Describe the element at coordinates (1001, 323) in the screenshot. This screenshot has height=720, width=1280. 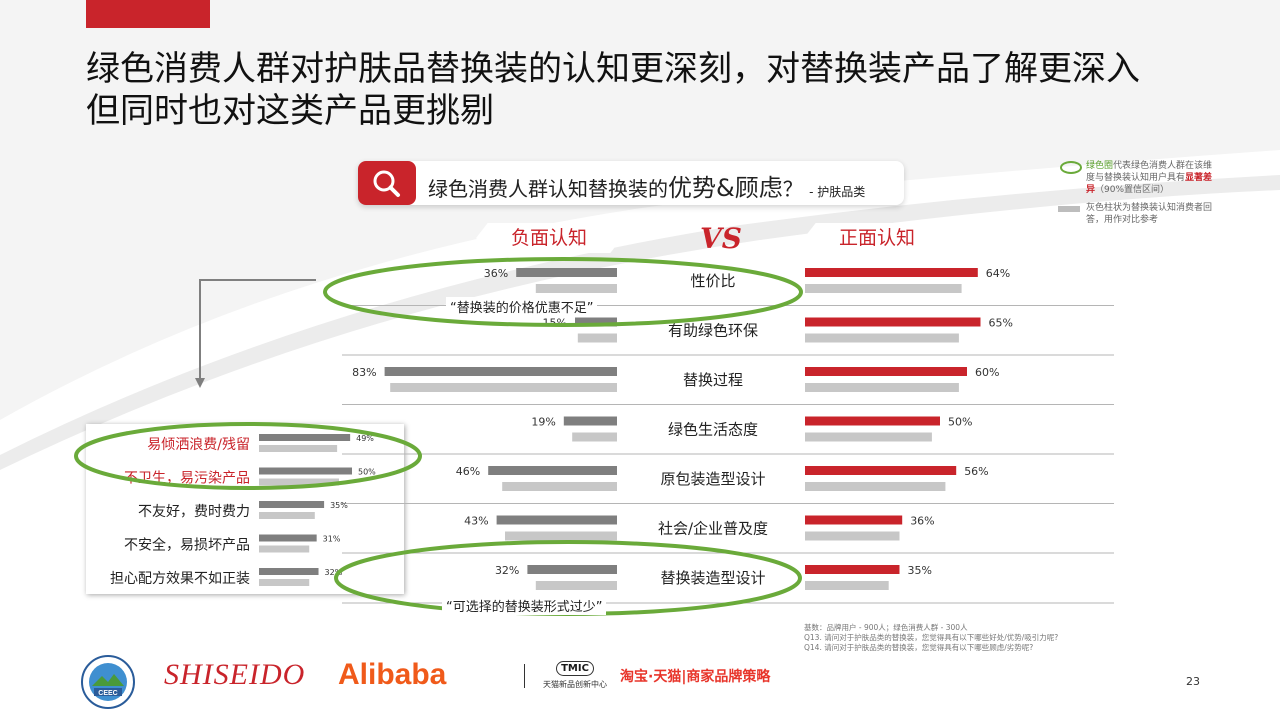
I see `positive-value-label: 65%` at that location.